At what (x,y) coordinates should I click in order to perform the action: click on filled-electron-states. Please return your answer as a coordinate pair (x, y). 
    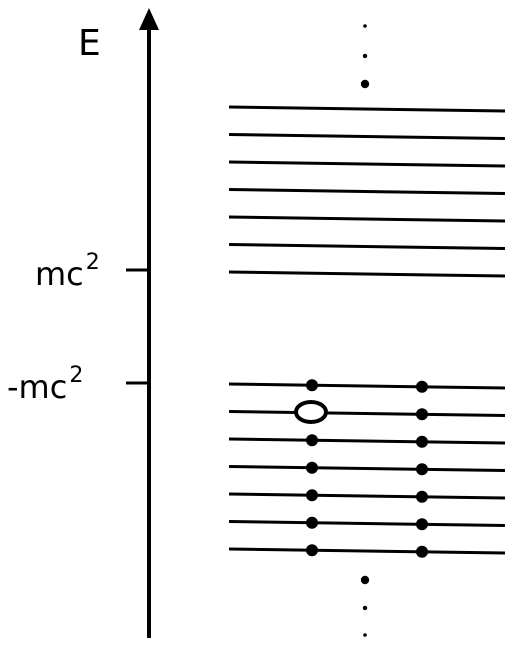
    Looking at the image, I should click on (367, 468).